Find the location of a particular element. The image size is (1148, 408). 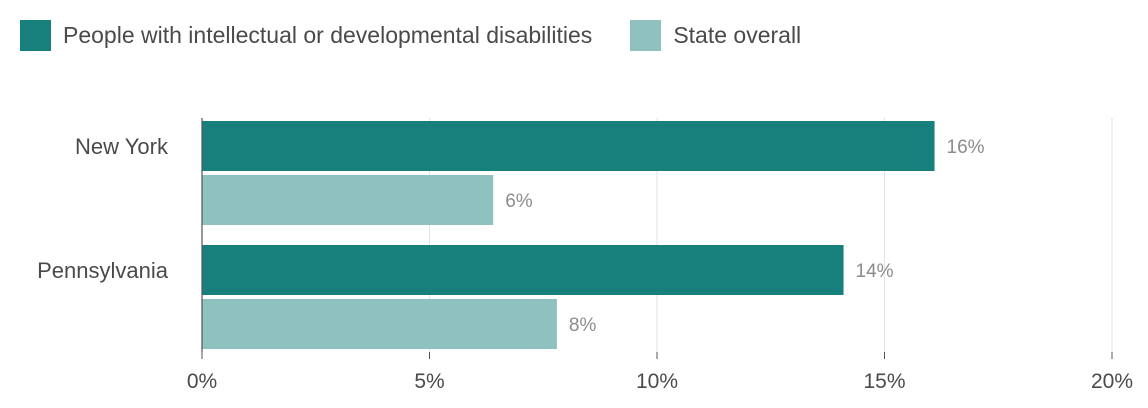

legend-label-state-overall: State overall is located at coordinates (737, 34).